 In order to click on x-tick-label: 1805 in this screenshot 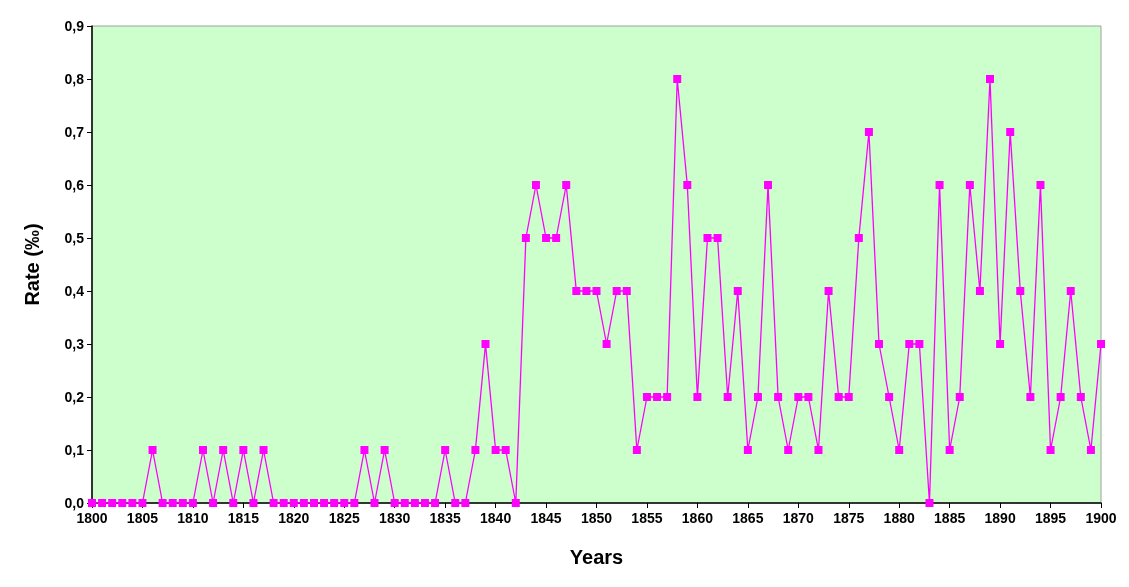, I will do `click(142, 518)`.